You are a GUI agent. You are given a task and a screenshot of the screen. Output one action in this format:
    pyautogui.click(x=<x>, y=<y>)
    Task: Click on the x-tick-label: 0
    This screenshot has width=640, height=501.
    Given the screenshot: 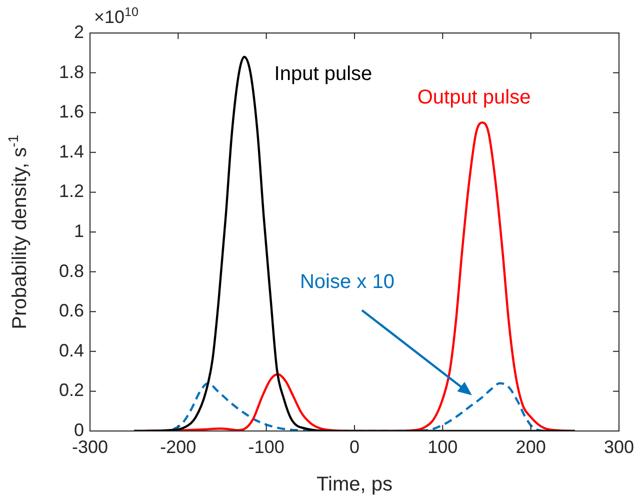 What is the action you would take?
    pyautogui.click(x=354, y=446)
    